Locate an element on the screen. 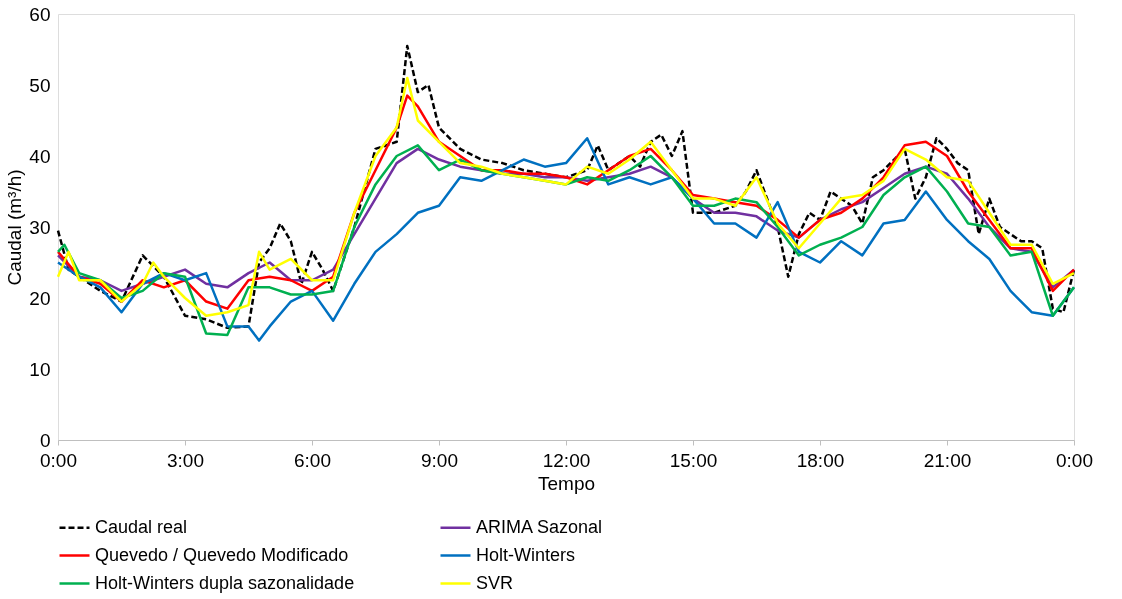  legend-label: Holt-Winters dupla sazonalidade is located at coordinates (225, 582).